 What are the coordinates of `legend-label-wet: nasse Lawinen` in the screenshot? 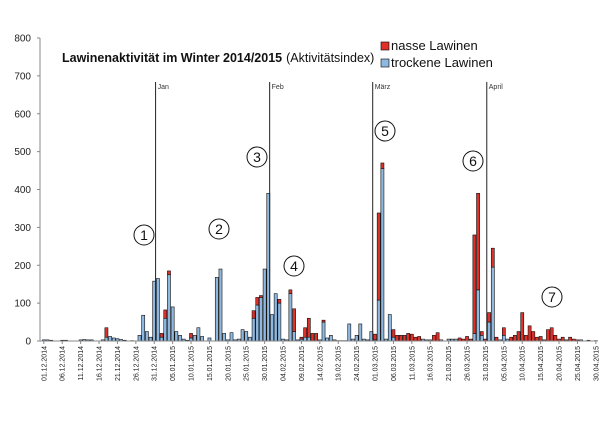 It's located at (434, 45).